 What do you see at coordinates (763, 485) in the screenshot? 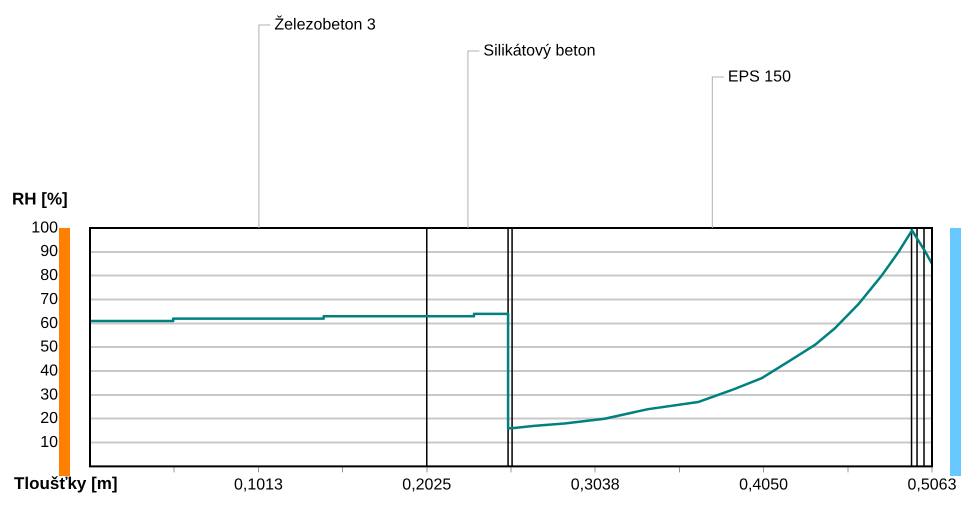
I see `x-tick-label: 0,4050` at bounding box center [763, 485].